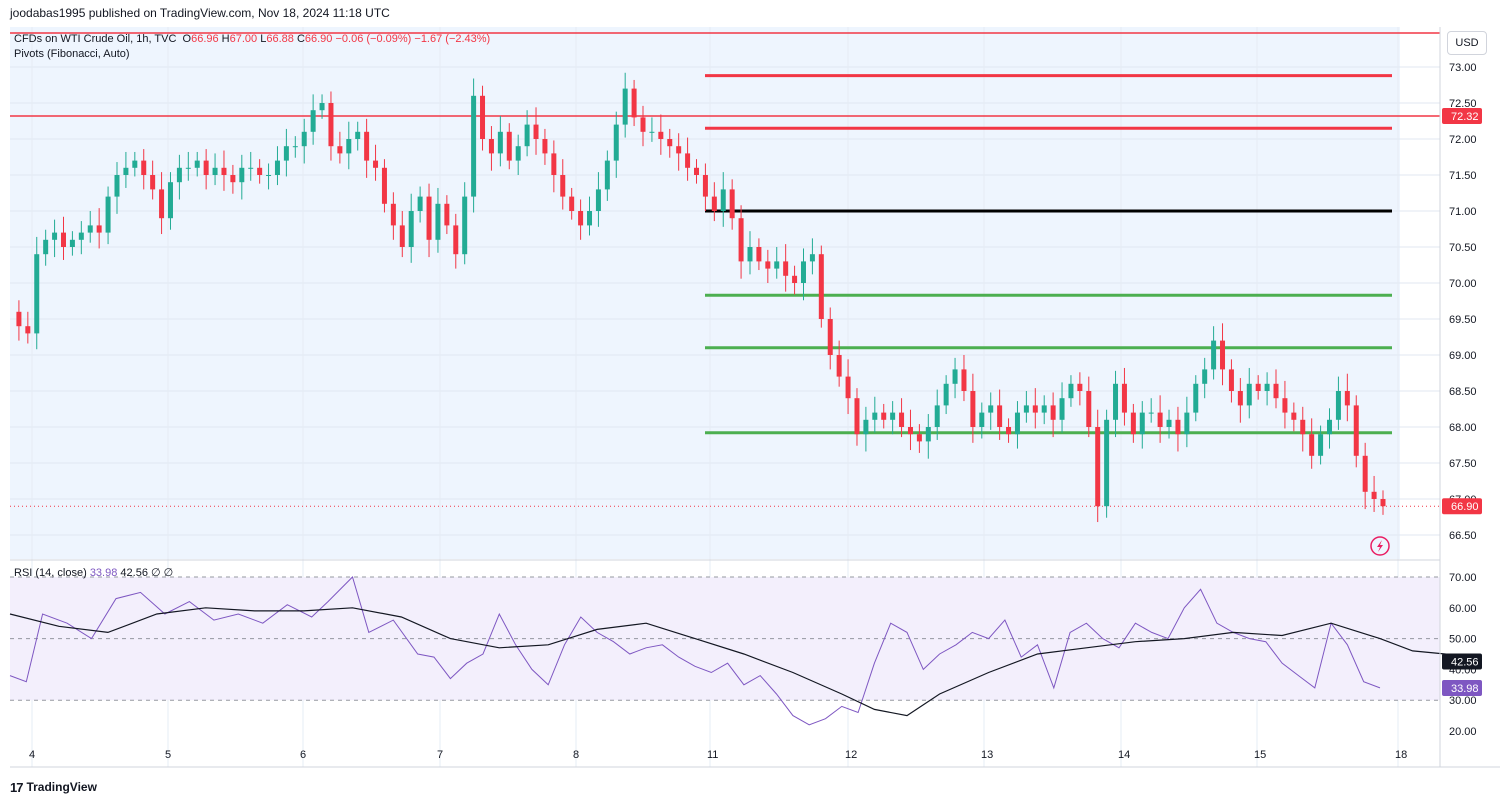  Describe the element at coordinates (1463, 248) in the screenshot. I see `price-tick-label: 70.50` at that location.